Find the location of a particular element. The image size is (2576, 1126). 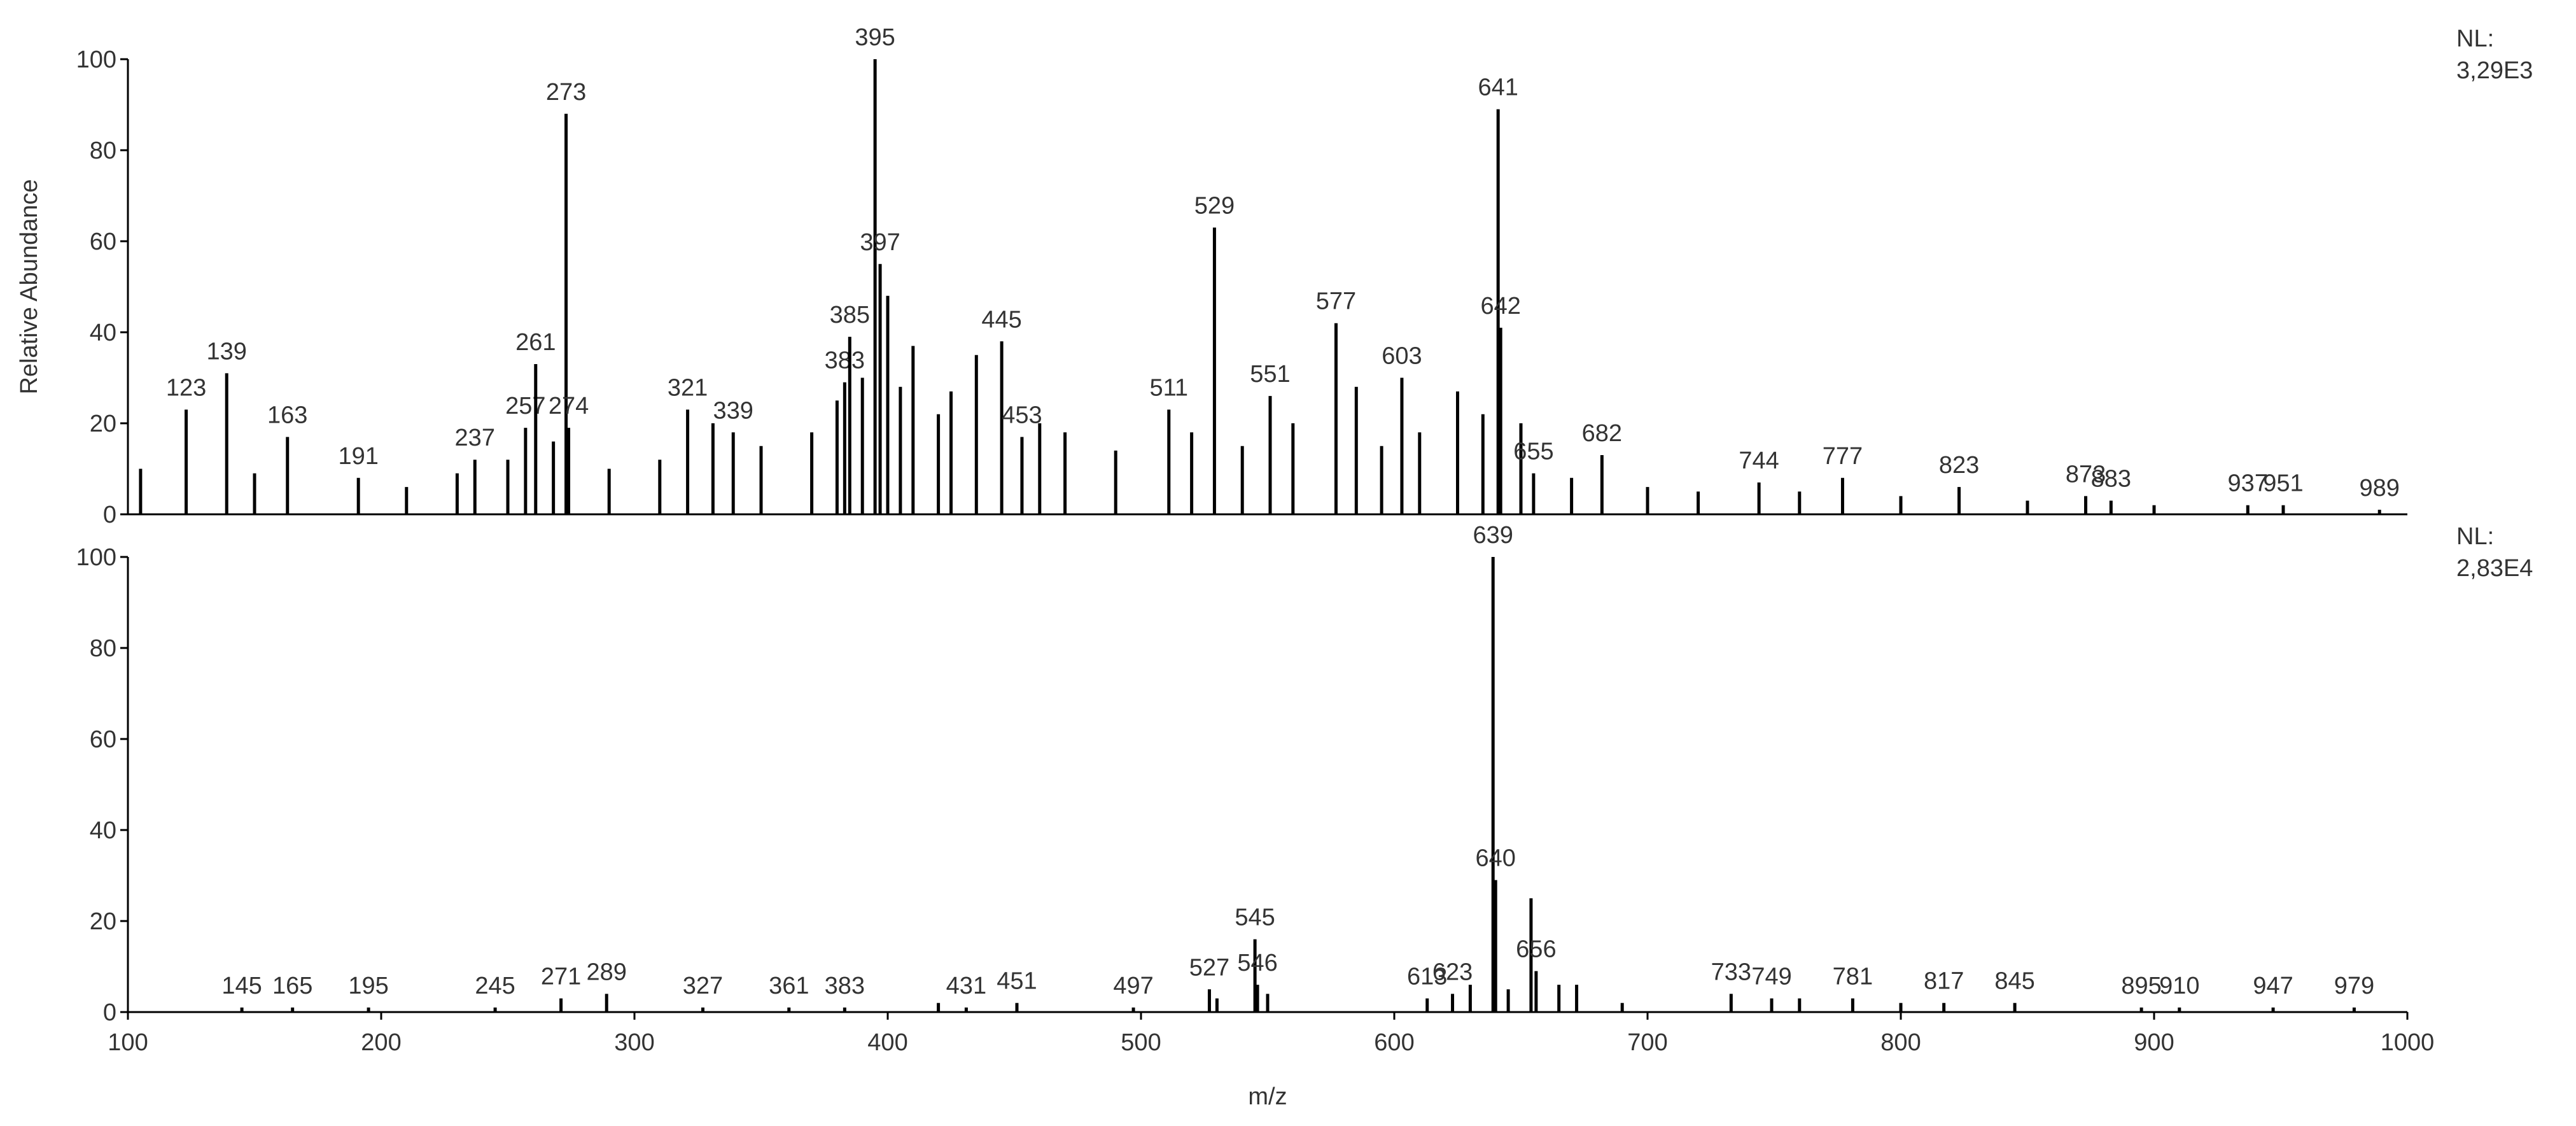

peak-label: 947 is located at coordinates (2273, 986).